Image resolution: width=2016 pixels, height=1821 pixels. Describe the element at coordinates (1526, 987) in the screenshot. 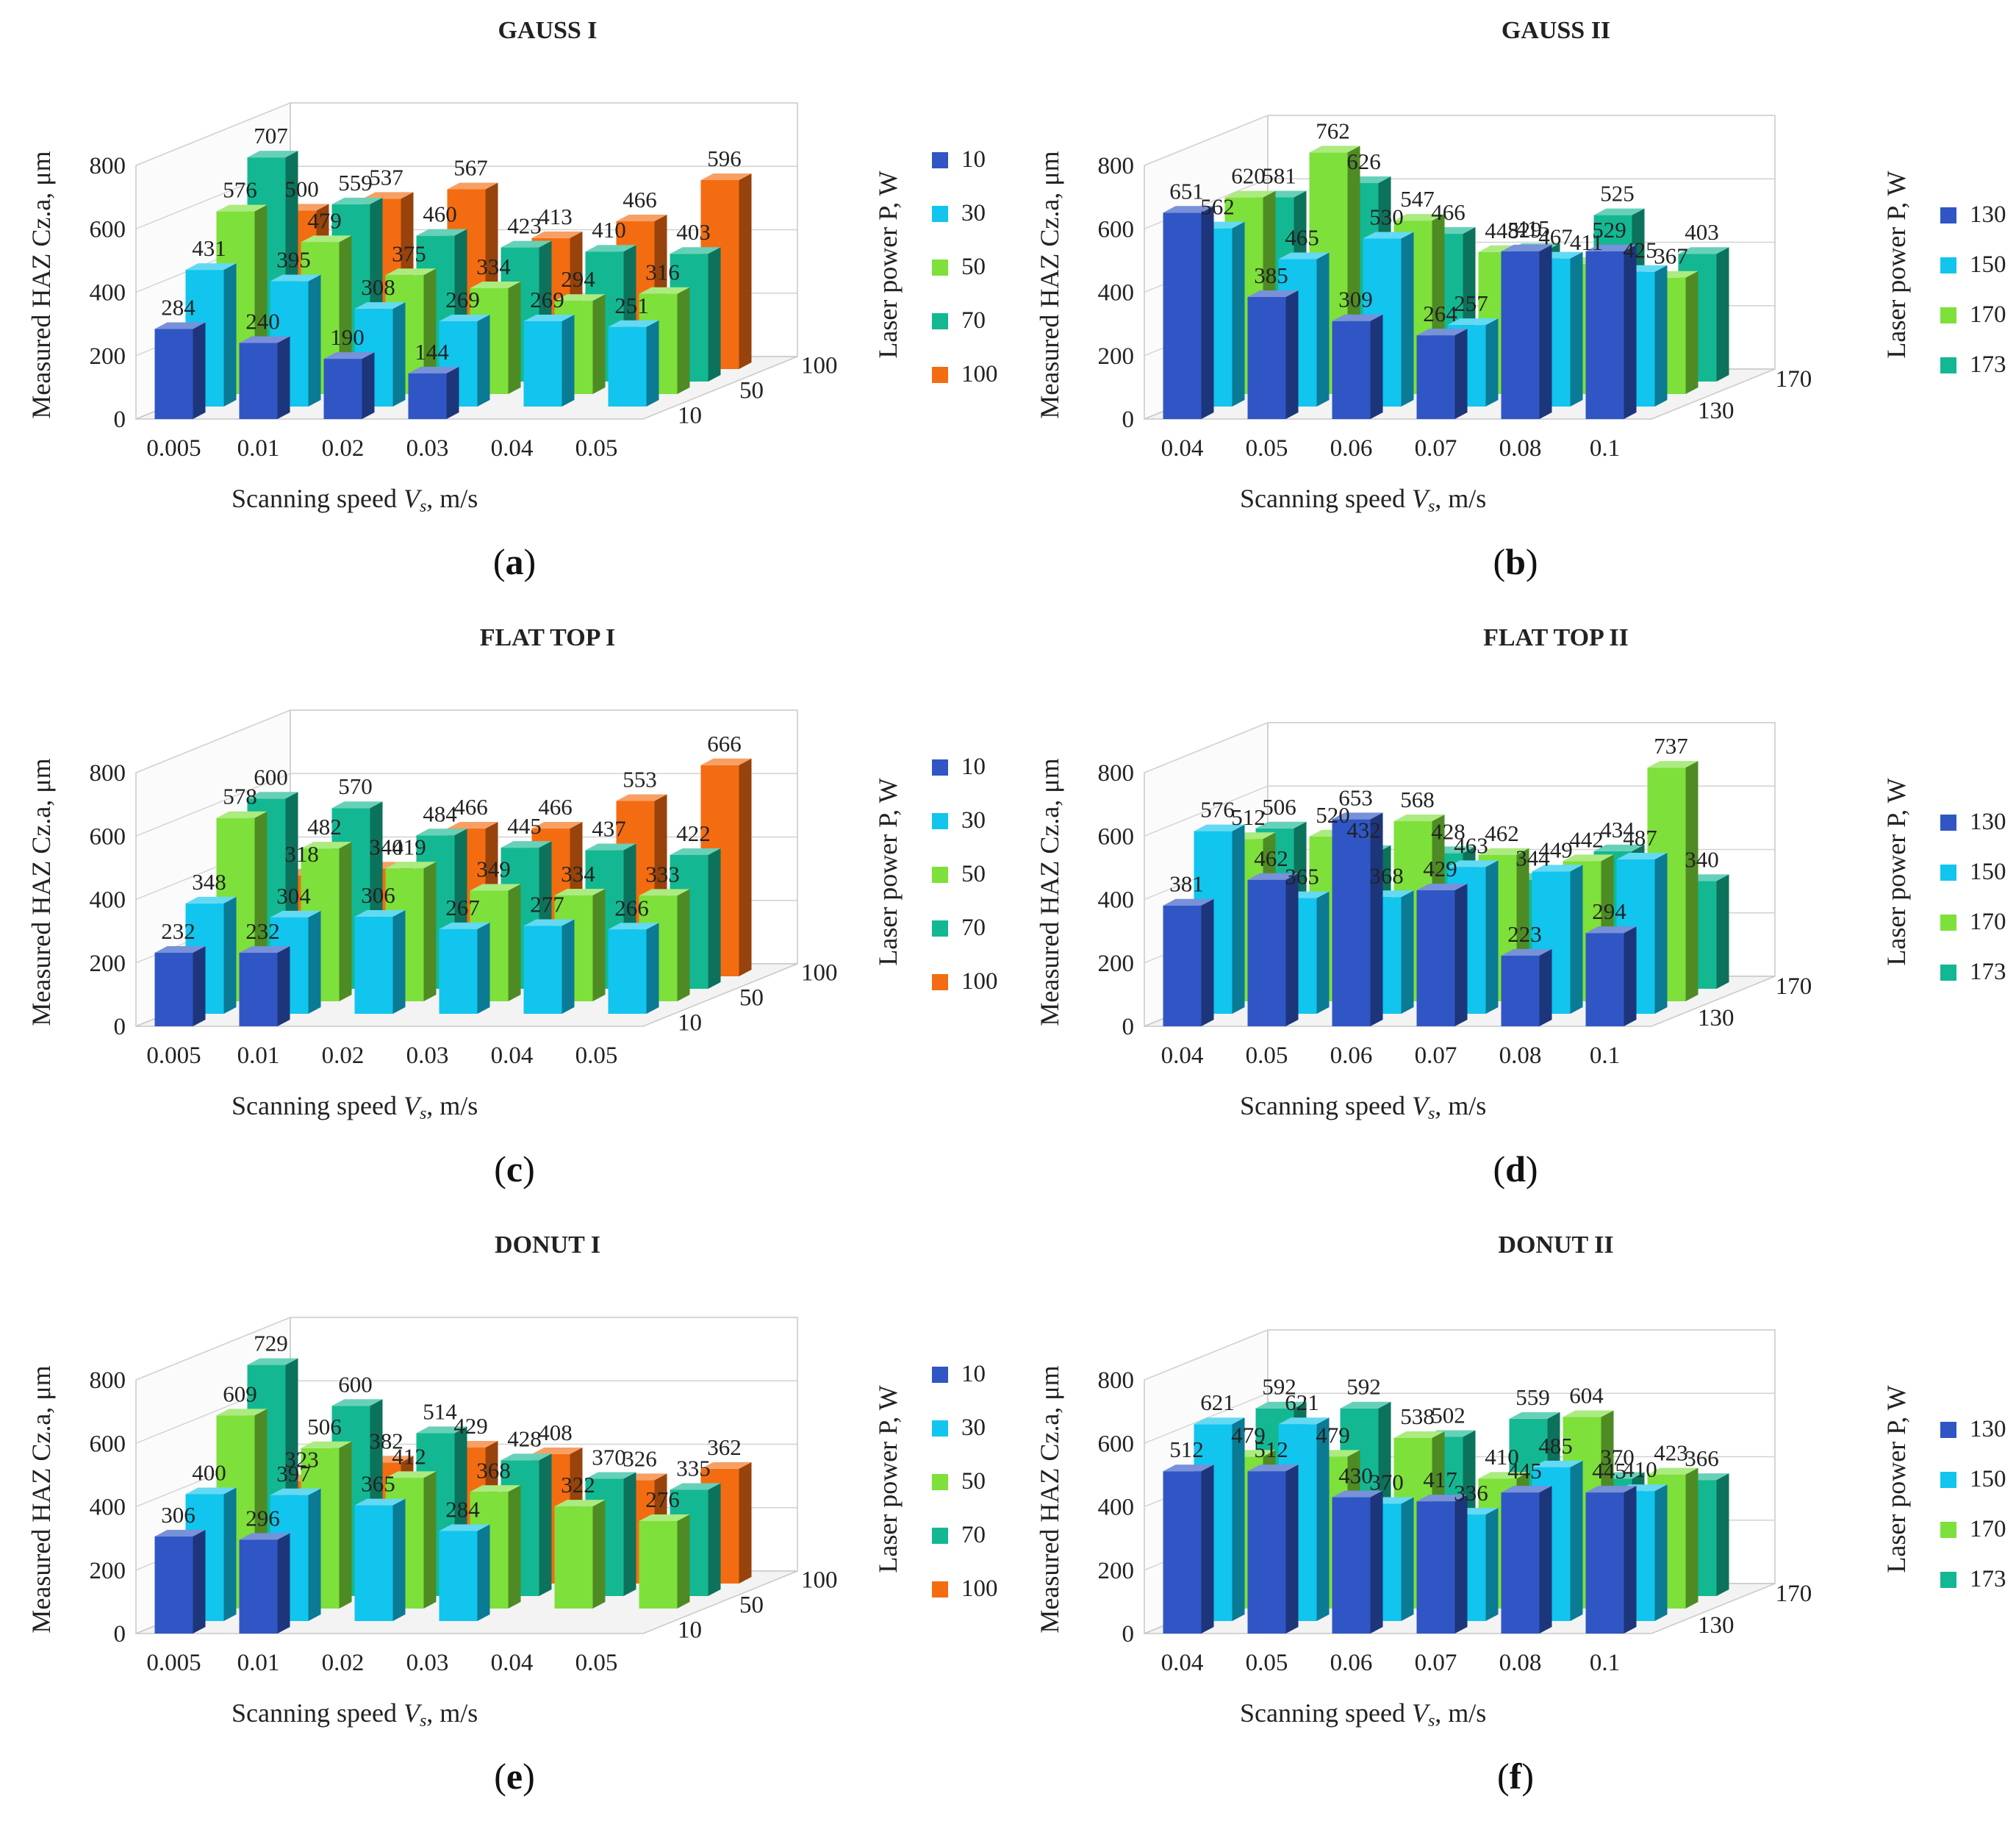

I see `bar-130-0.08` at that location.